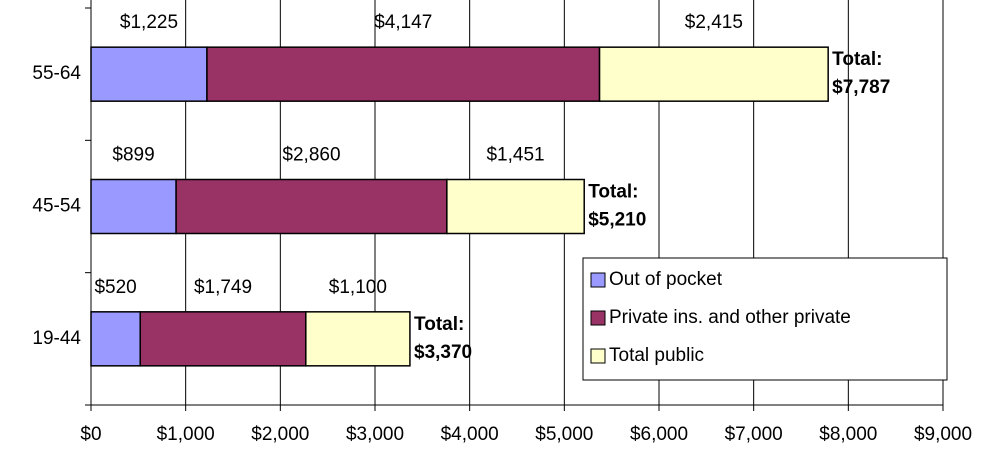 Image resolution: width=986 pixels, height=460 pixels. I want to click on legend-label: Total public, so click(656, 355).